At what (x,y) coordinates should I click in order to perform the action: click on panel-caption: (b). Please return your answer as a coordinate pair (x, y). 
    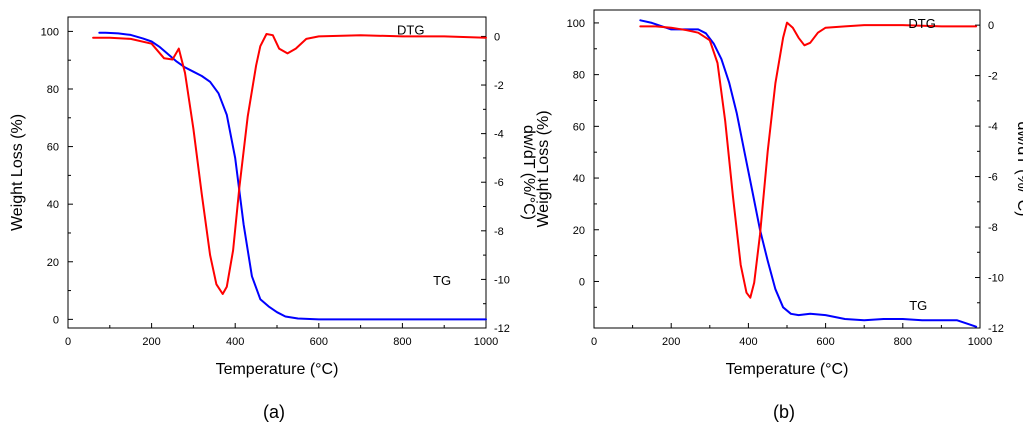
    Looking at the image, I should click on (784, 412).